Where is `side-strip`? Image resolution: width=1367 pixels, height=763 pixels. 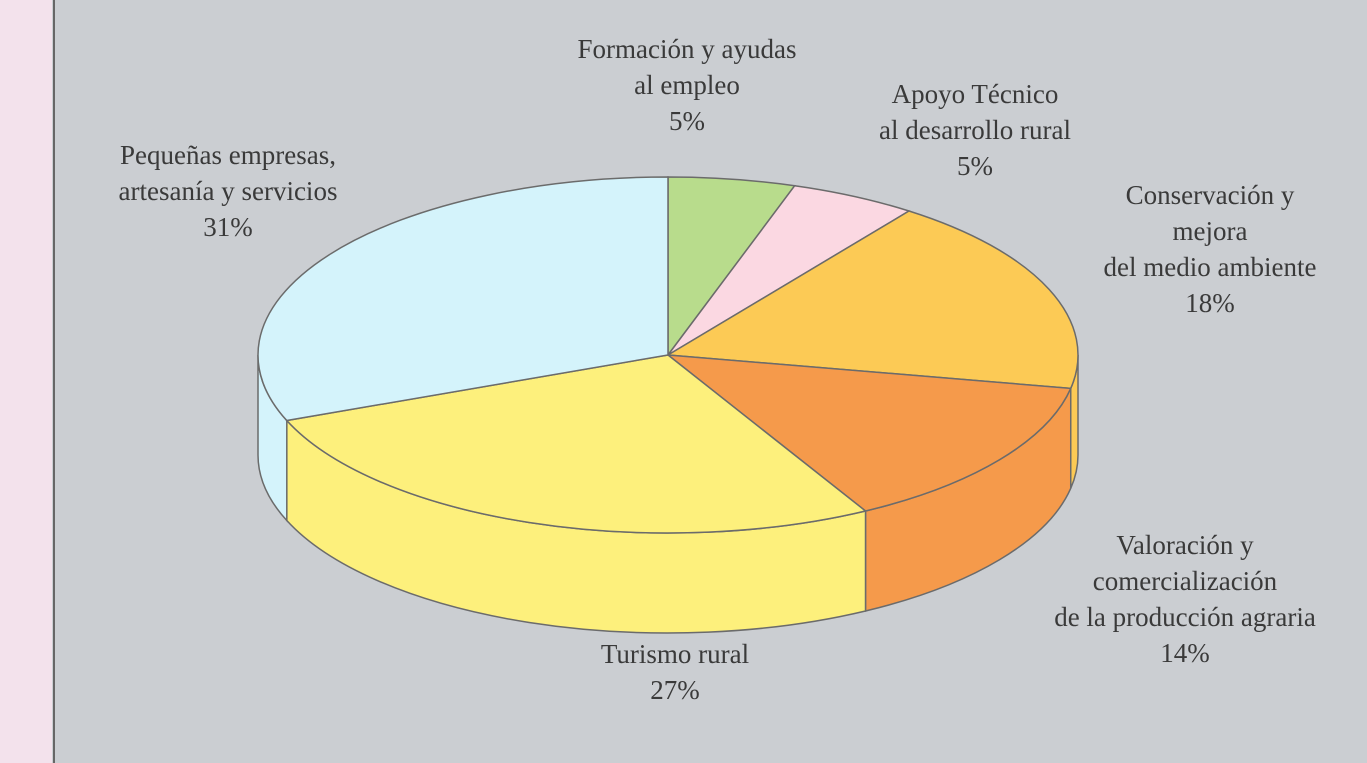
side-strip is located at coordinates (26, 381).